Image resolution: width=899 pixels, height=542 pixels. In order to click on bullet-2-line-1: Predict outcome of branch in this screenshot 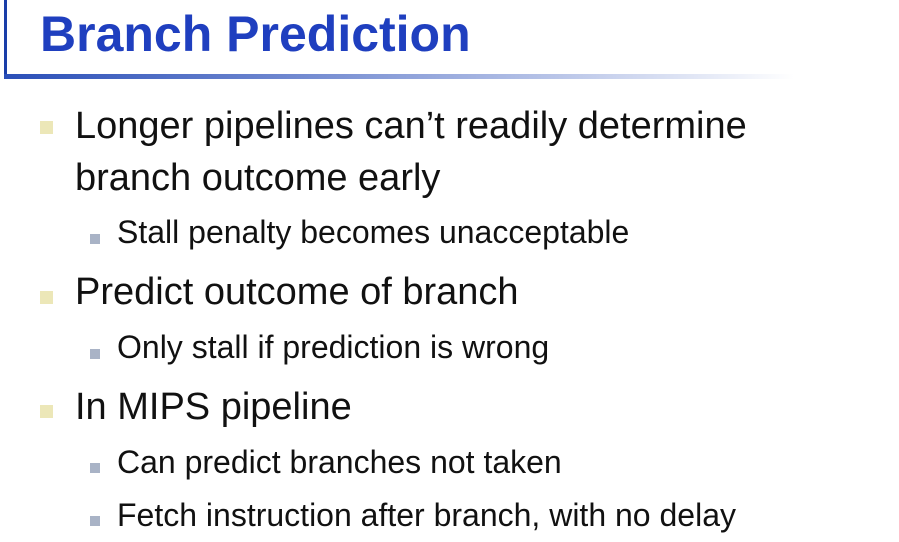, I will do `click(297, 292)`.